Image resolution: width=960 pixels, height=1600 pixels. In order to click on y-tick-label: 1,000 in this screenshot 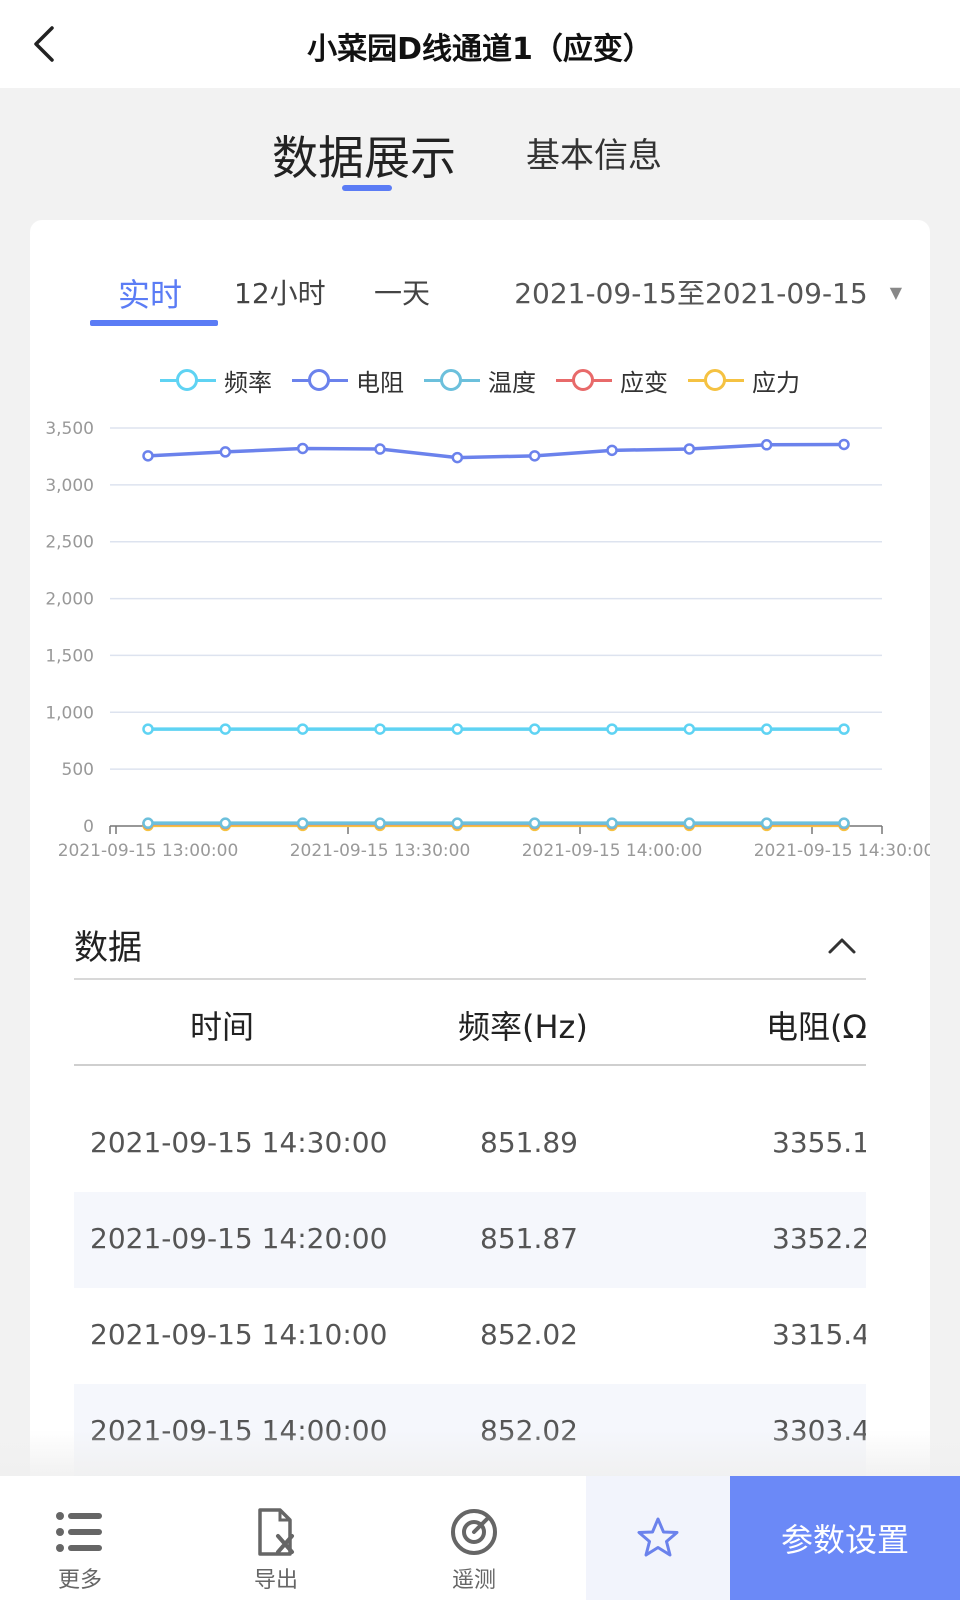, I will do `click(69, 713)`.